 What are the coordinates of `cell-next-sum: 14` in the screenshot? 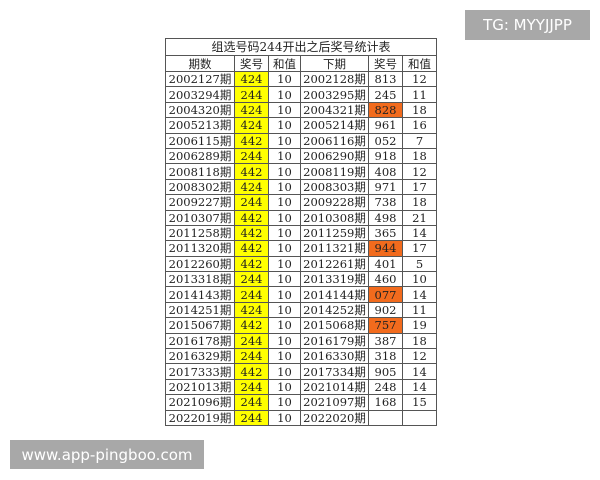 It's located at (419, 294).